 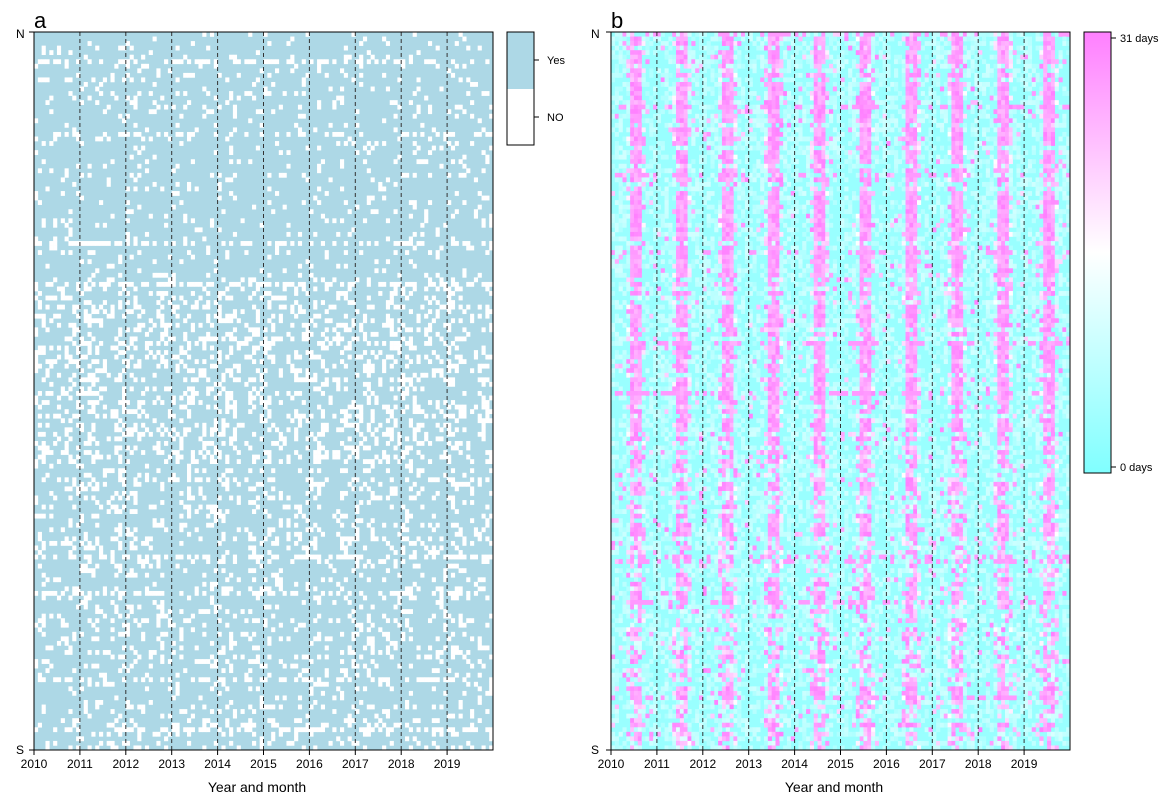 I want to click on x-tick-label-2013: 2013, so click(x=171, y=764).